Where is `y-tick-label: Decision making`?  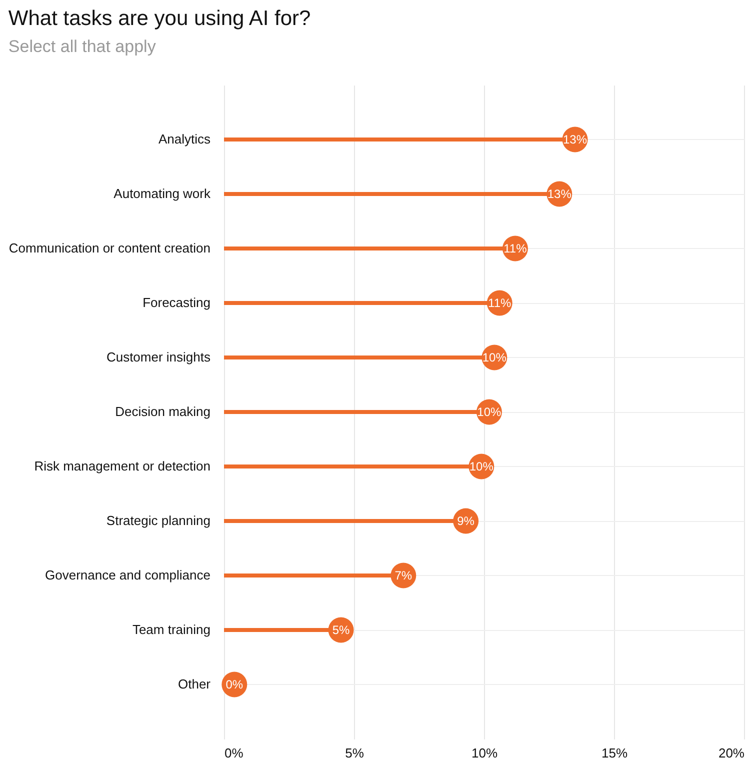
y-tick-label: Decision making is located at coordinates (162, 411).